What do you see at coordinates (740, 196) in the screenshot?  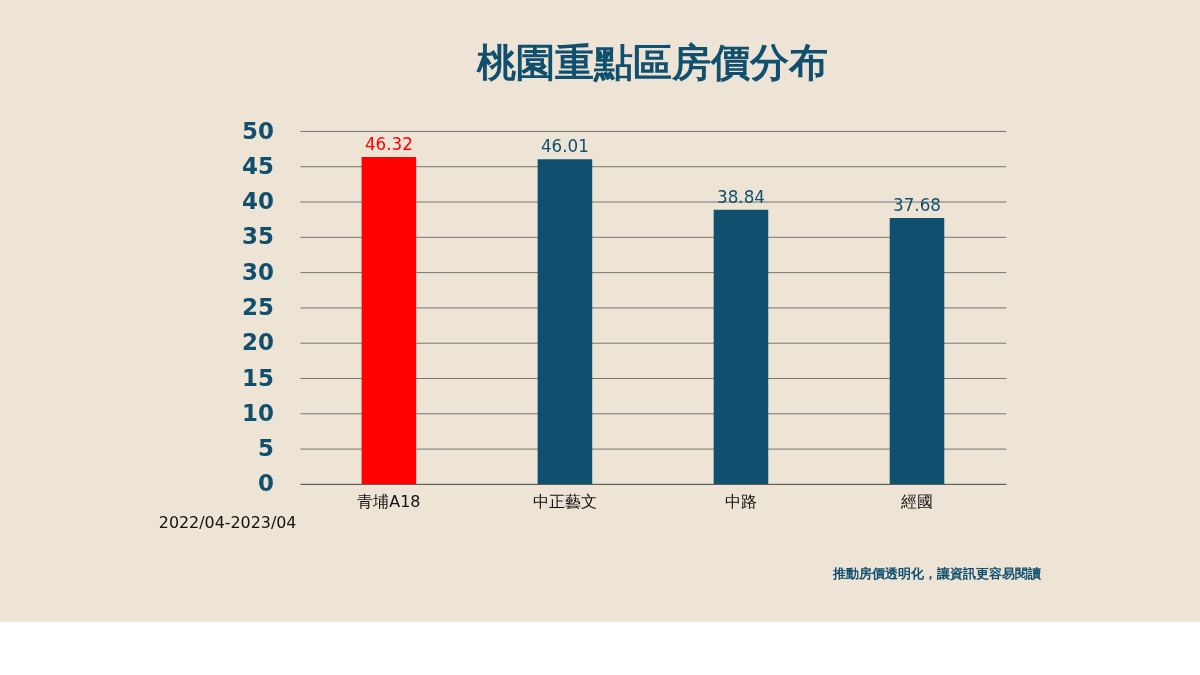 I see `data-label: 38.84` at bounding box center [740, 196].